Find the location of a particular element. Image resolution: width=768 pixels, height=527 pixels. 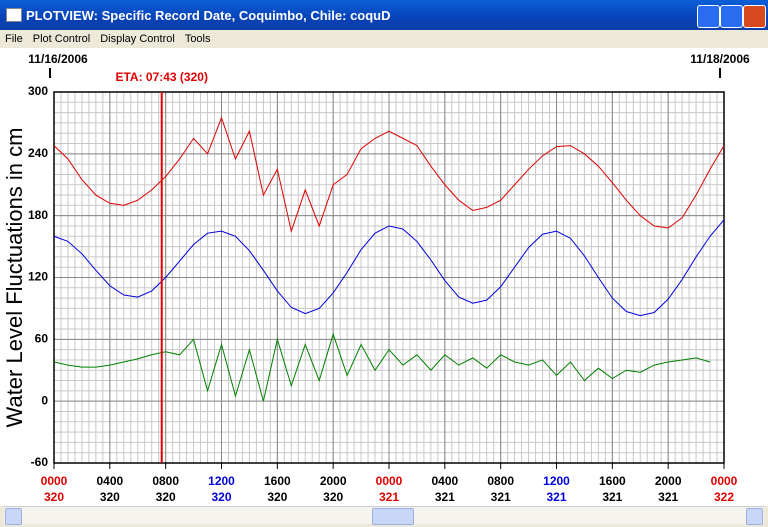

y-tick-label: 0 is located at coordinates (44, 400).